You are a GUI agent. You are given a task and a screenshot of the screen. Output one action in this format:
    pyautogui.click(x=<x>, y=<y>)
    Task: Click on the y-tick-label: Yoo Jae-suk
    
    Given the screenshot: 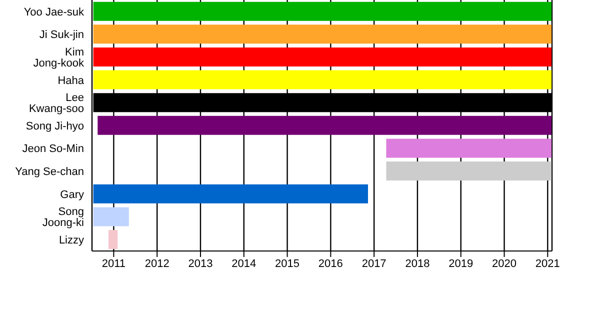 What is the action you would take?
    pyautogui.click(x=54, y=12)
    